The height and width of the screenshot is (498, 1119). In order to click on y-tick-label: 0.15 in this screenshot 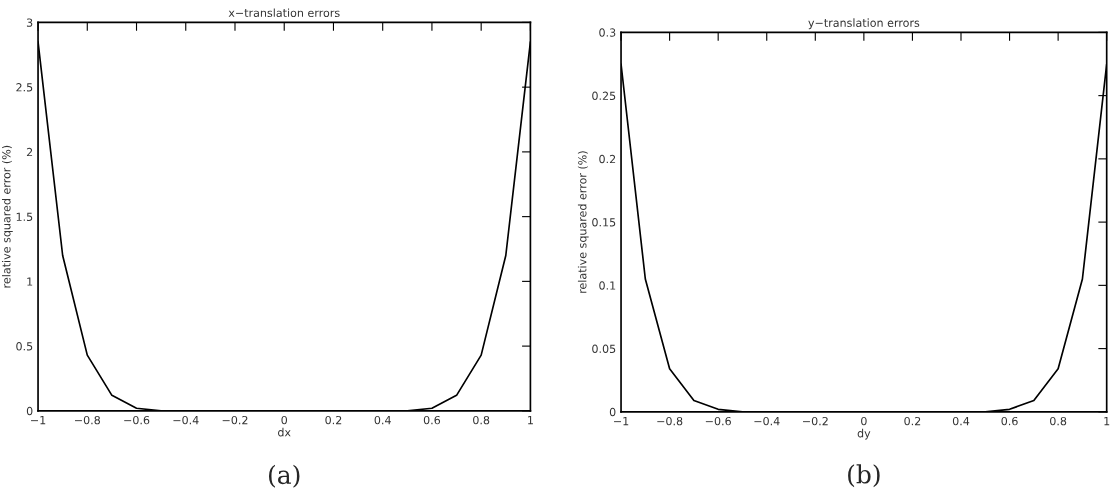, I will do `click(604, 222)`.